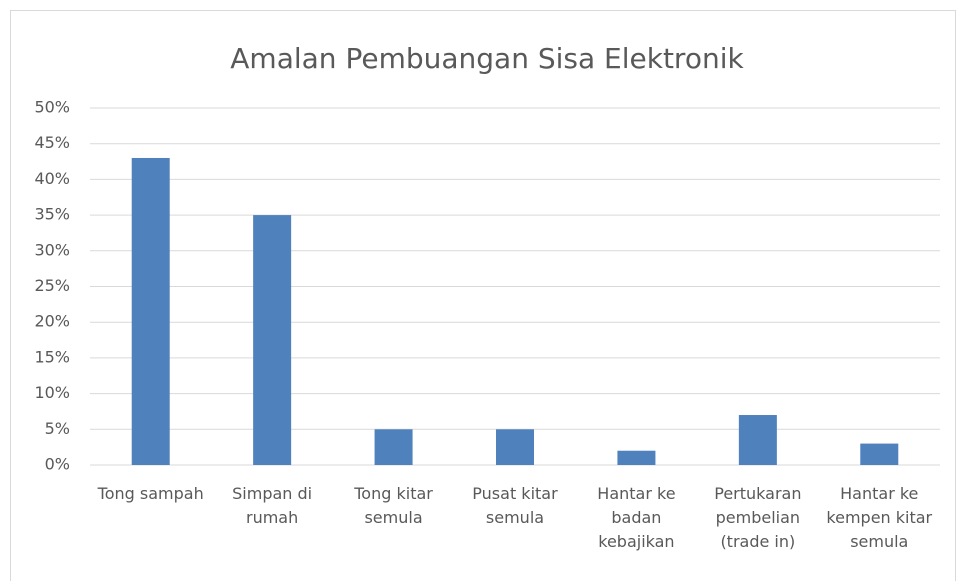  Describe the element at coordinates (52, 214) in the screenshot. I see `y-tick-label: 35%` at that location.